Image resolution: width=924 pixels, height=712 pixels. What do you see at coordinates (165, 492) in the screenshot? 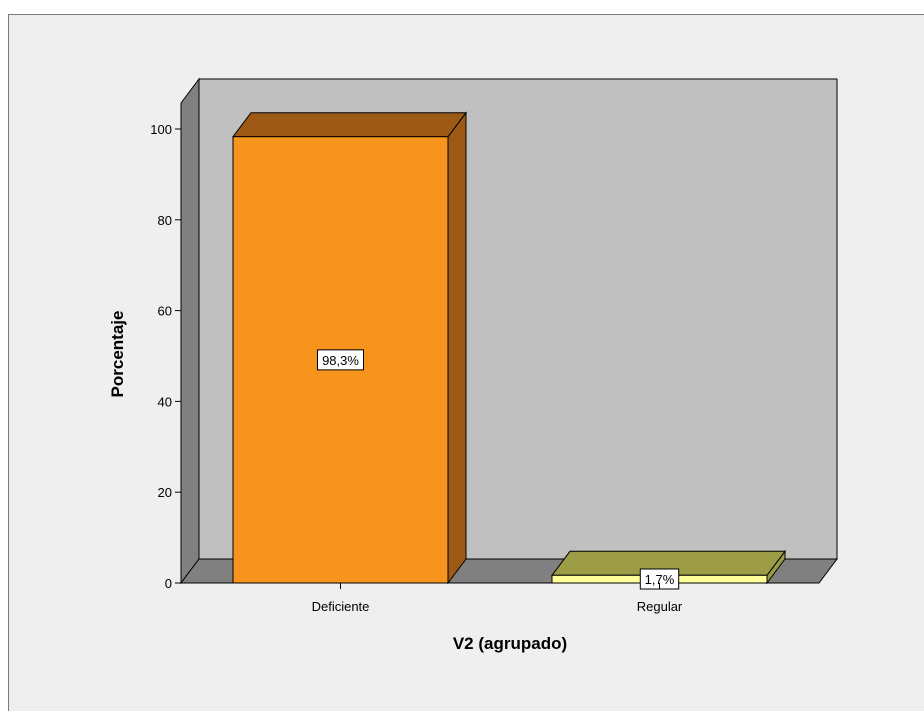
I see `y-tick-label: 20` at bounding box center [165, 492].